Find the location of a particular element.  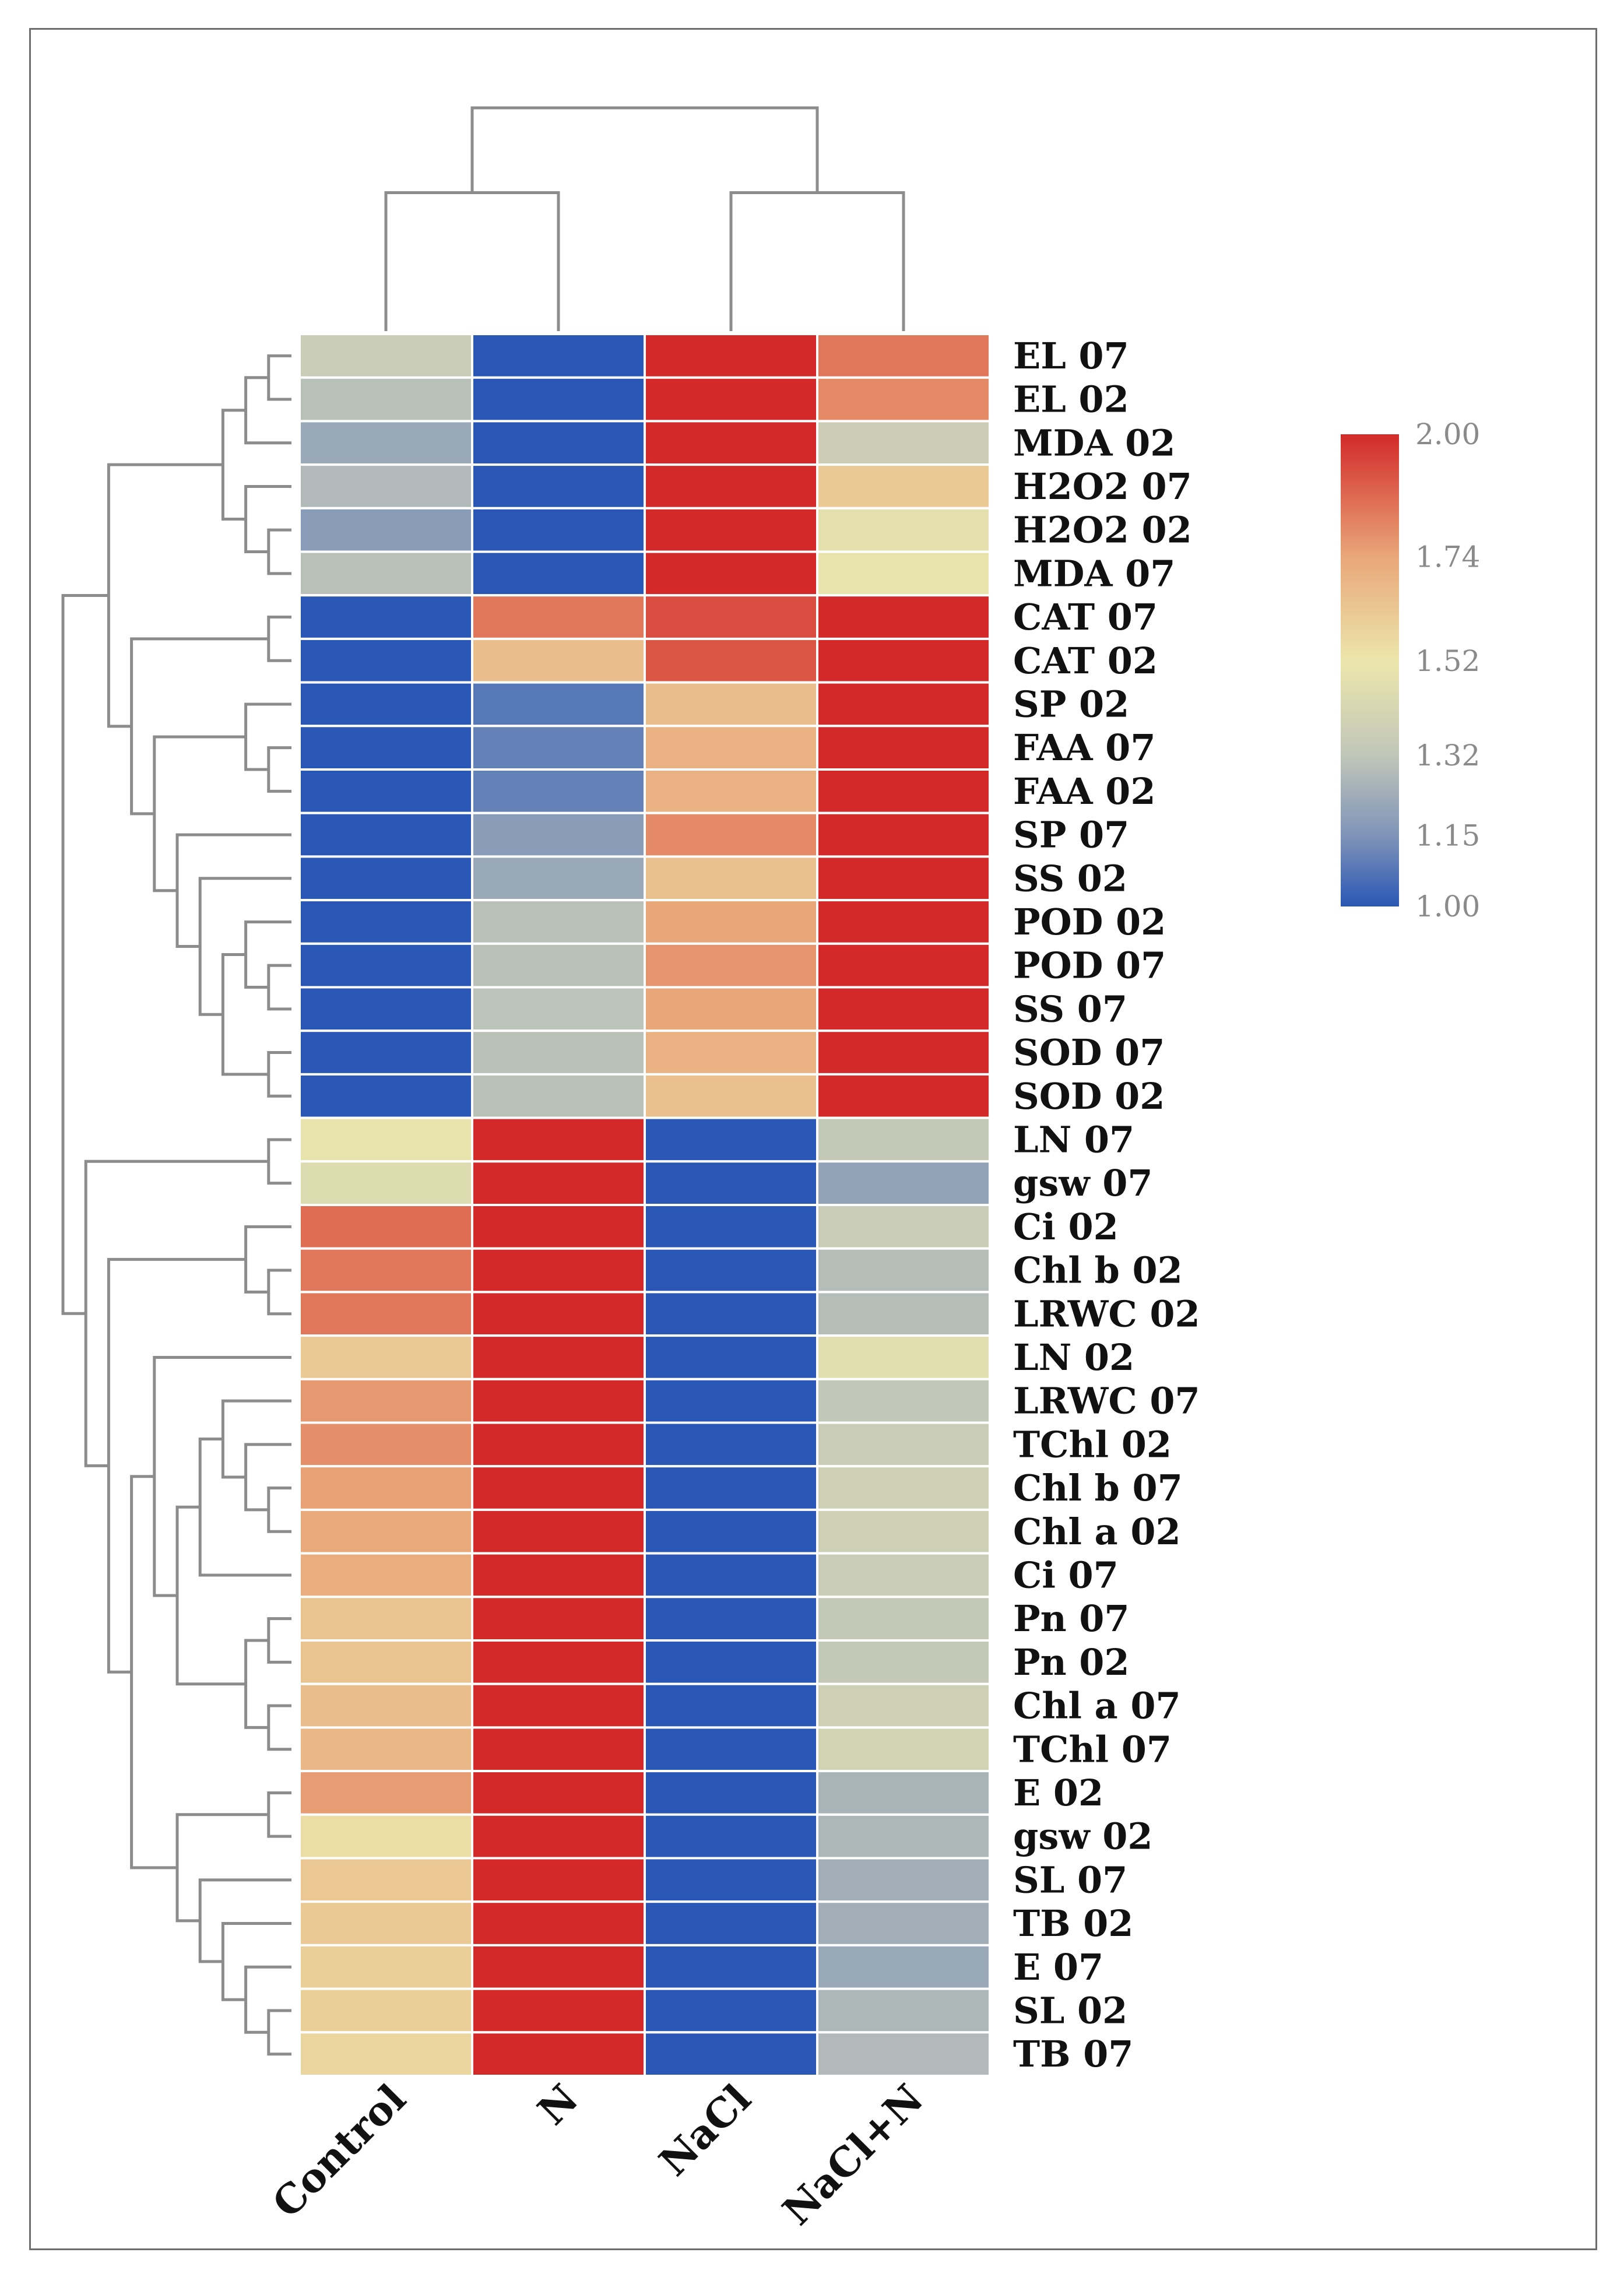

cell-cat-02-control is located at coordinates (385, 660).